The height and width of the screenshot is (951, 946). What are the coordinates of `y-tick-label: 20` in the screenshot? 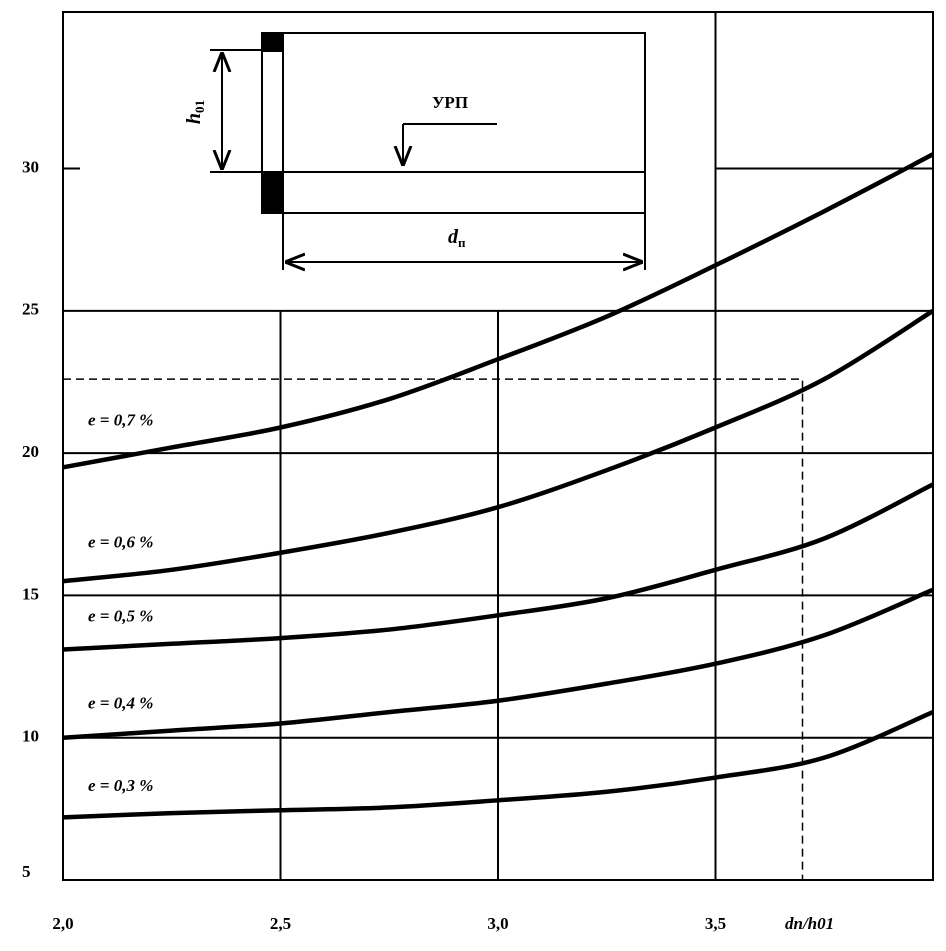 It's located at (30, 451).